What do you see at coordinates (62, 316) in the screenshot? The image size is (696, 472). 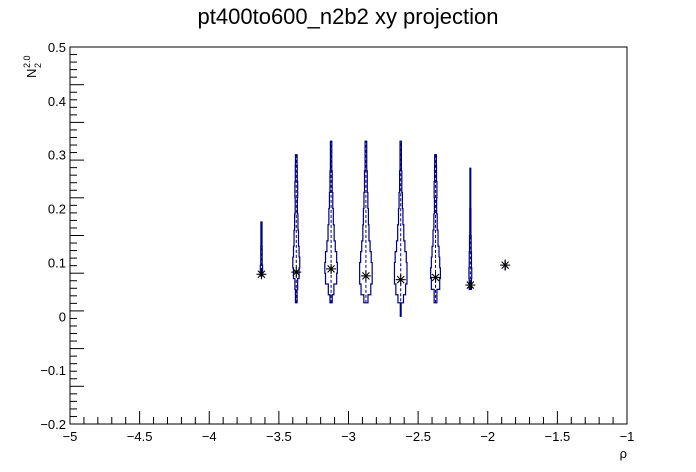 I see `y-tick-label: 0` at bounding box center [62, 316].